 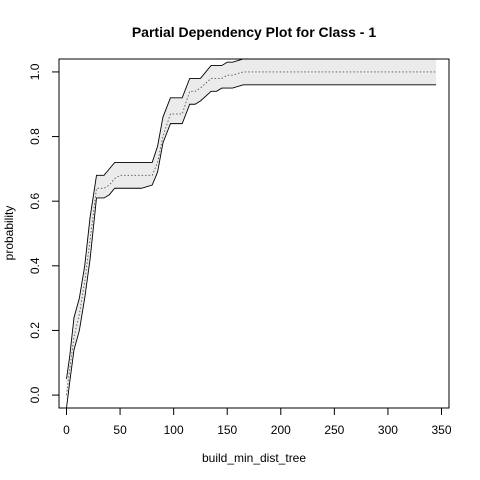 What do you see at coordinates (388, 430) in the screenshot?
I see `x-tick-label: 300` at bounding box center [388, 430].